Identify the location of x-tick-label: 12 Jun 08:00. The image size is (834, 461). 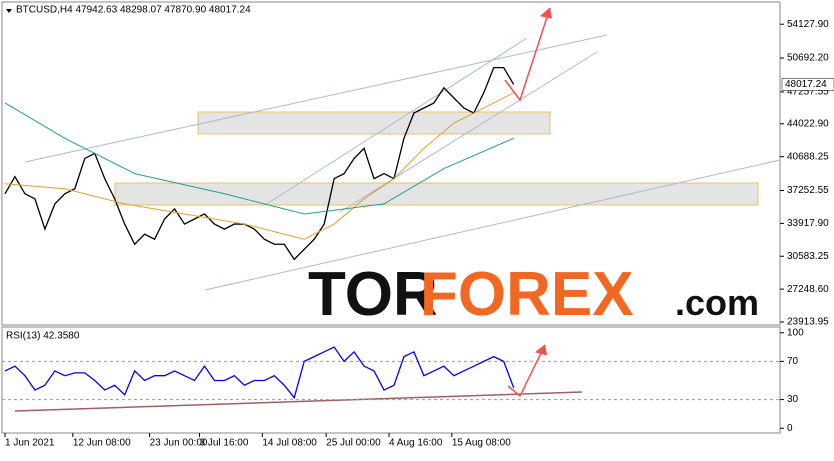
(102, 443).